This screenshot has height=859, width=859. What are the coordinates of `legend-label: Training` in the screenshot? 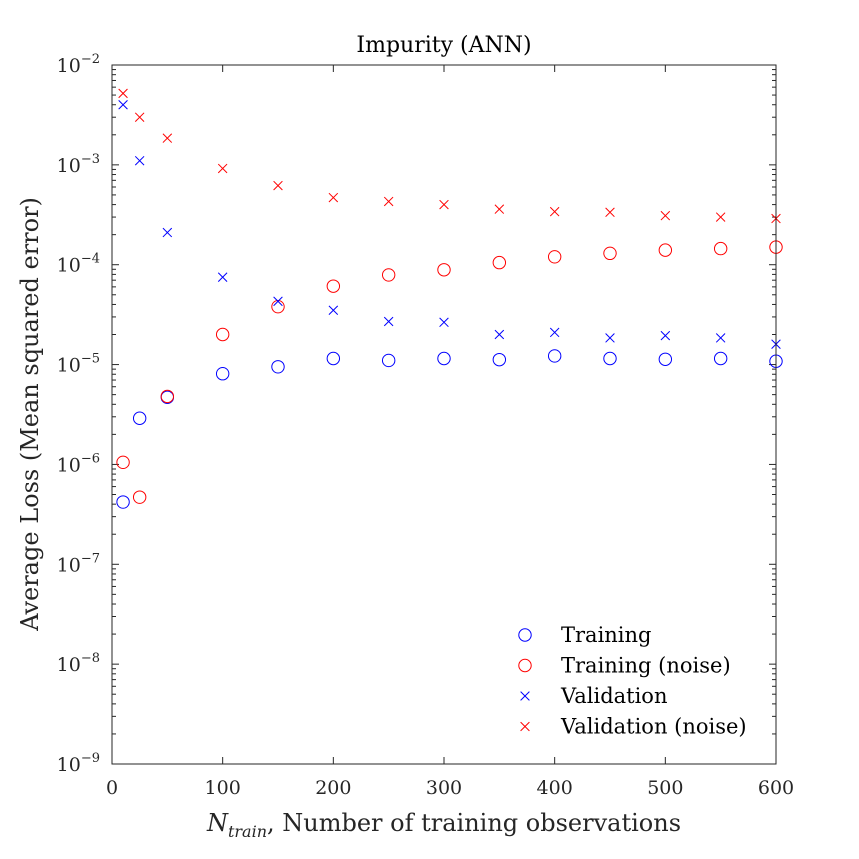 It's located at (606, 635).